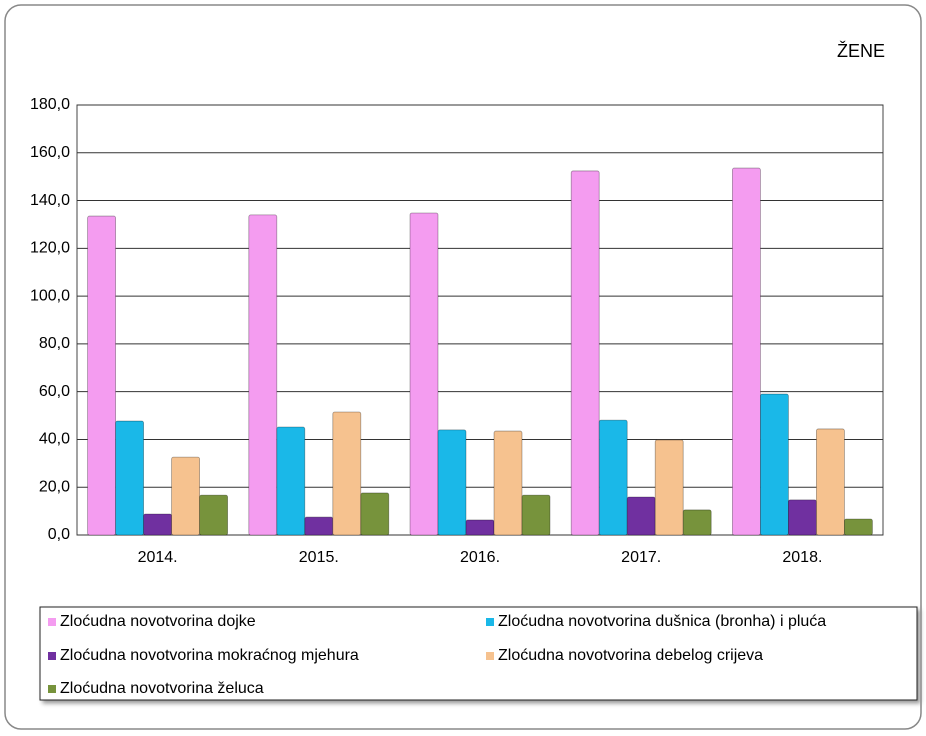 This screenshot has height=736, width=926. I want to click on x-tick-label: 2018., so click(802, 557).